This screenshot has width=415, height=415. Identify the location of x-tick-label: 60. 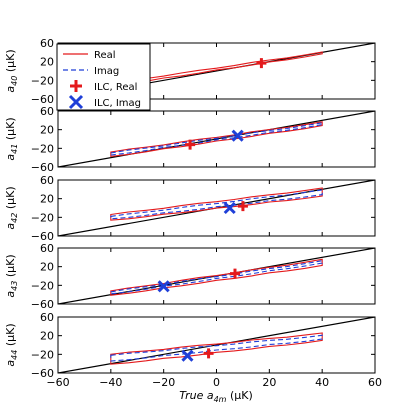
(375, 382).